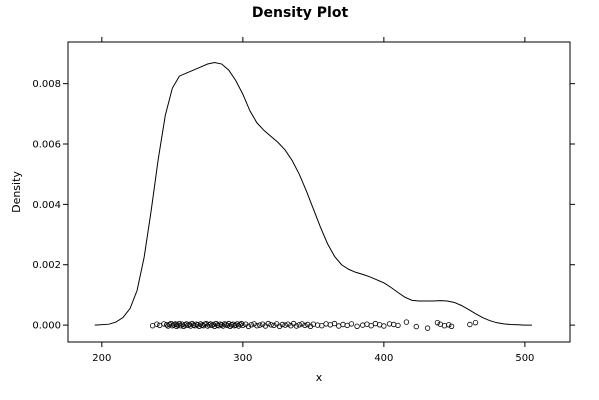 The width and height of the screenshot is (599, 400). What do you see at coordinates (46, 326) in the screenshot?
I see `y-tick-label: 0.000` at bounding box center [46, 326].